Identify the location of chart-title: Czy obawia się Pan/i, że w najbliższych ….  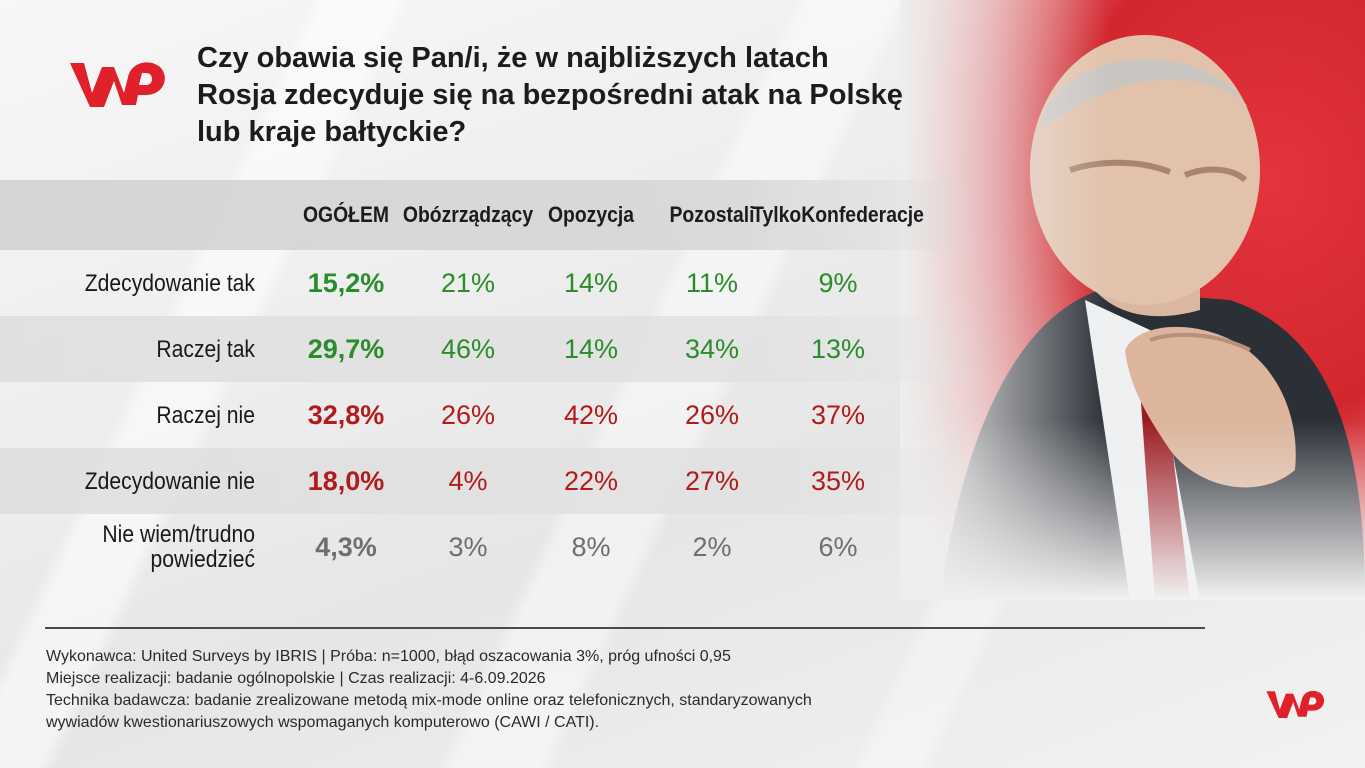
(597, 95).